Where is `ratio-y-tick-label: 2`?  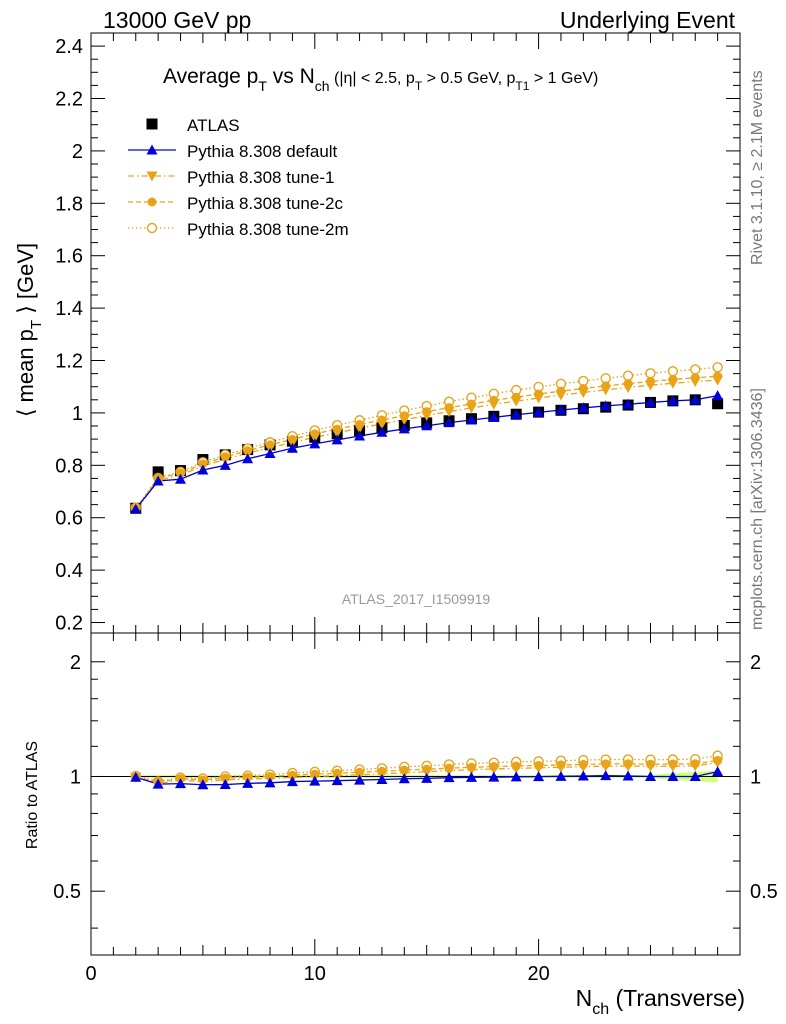 ratio-y-tick-label: 2 is located at coordinates (75, 663).